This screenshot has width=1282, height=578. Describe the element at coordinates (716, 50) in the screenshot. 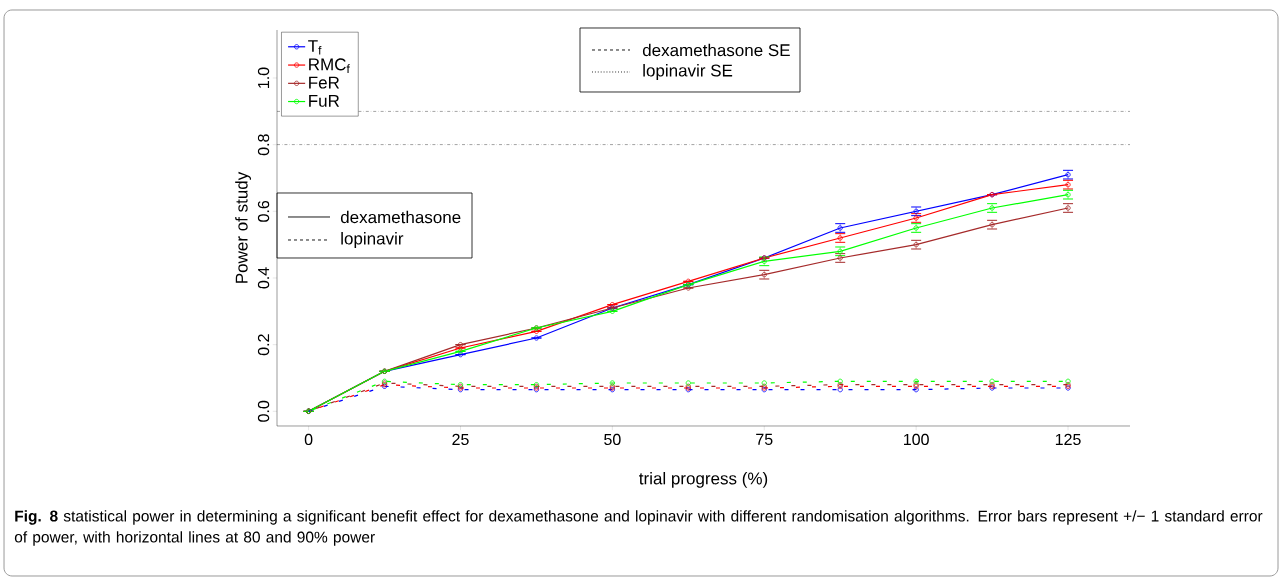

I see `annotation: dexamethasone SE` at that location.